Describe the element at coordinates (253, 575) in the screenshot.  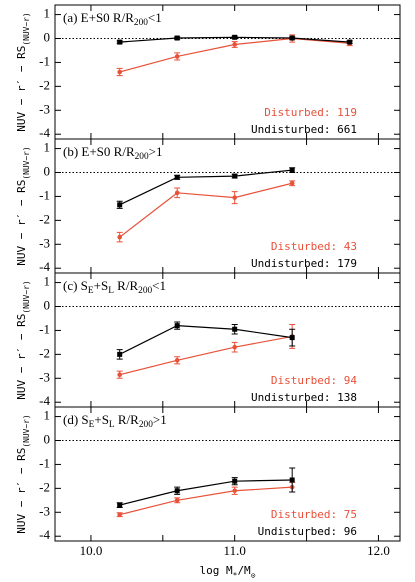
I see `text-part: ⊙` at that location.